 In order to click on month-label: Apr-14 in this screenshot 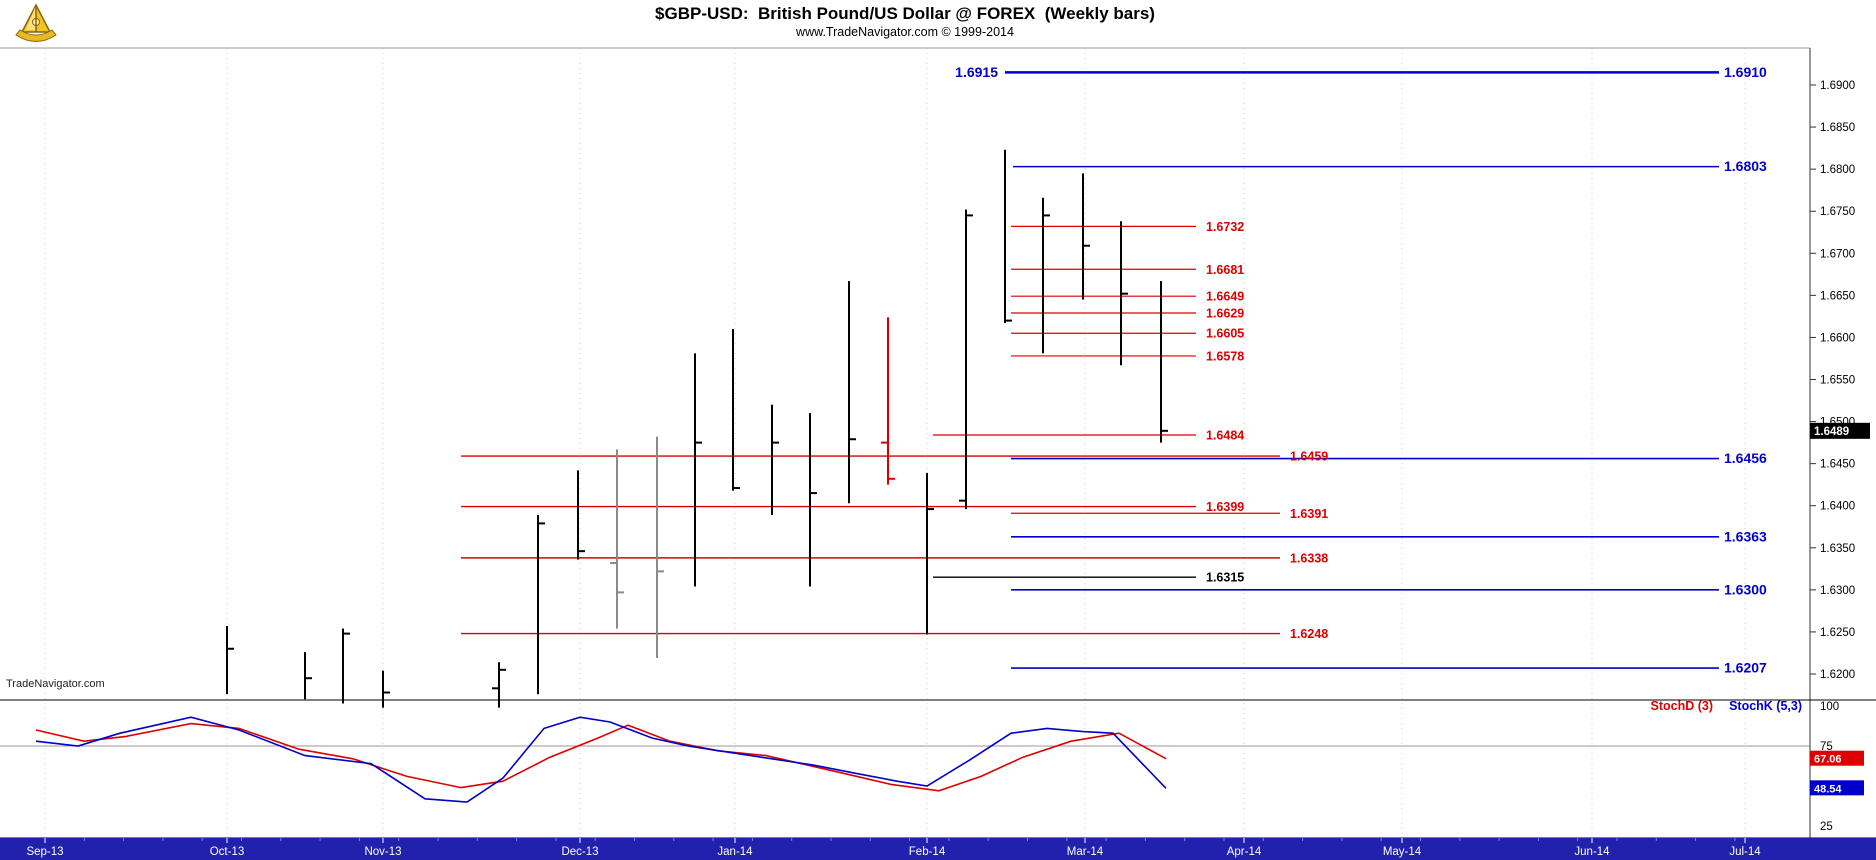, I will do `click(1244, 852)`.